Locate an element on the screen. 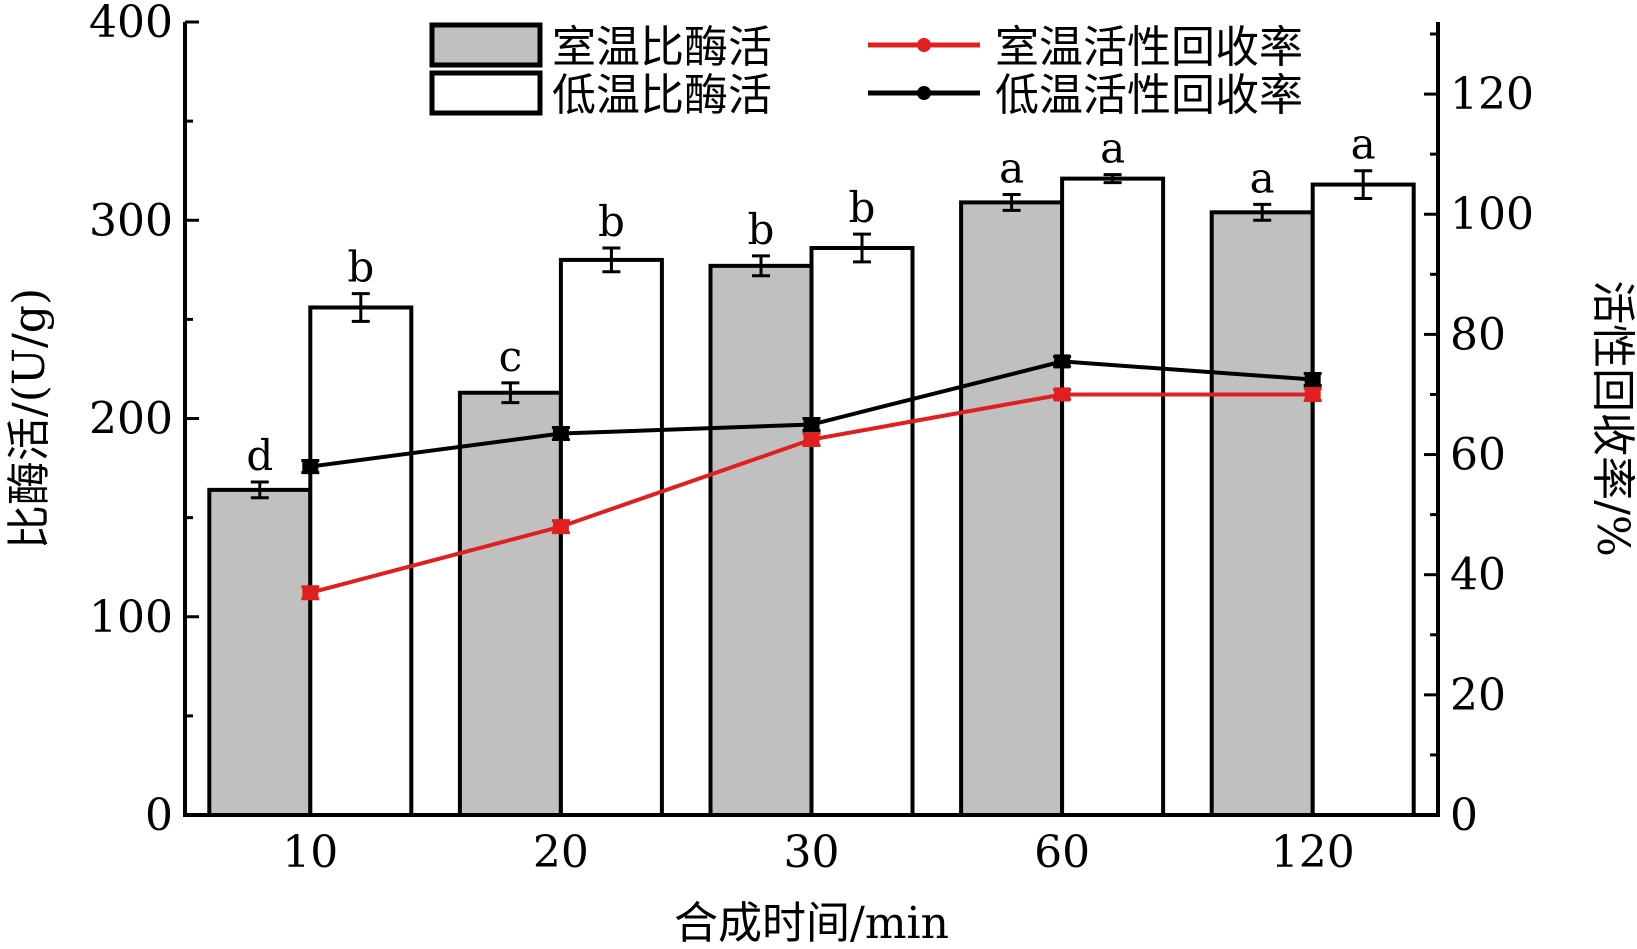  significance-letter: d is located at coordinates (259, 455).